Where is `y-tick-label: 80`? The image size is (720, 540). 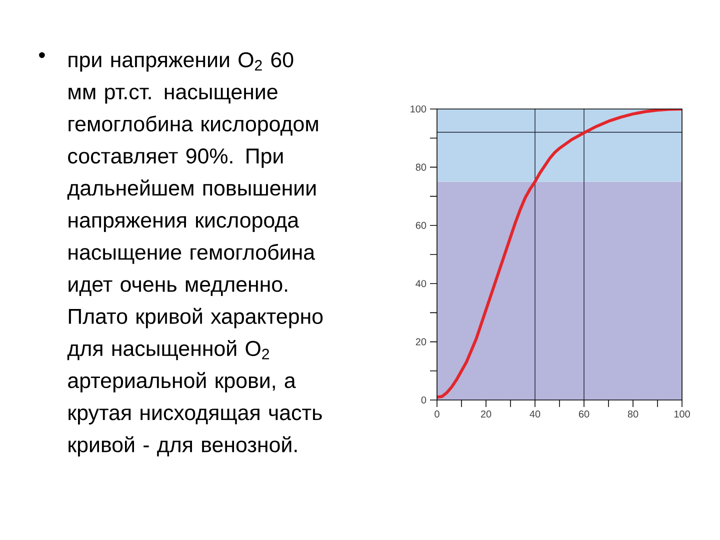
y-tick-label: 80 is located at coordinates (421, 167).